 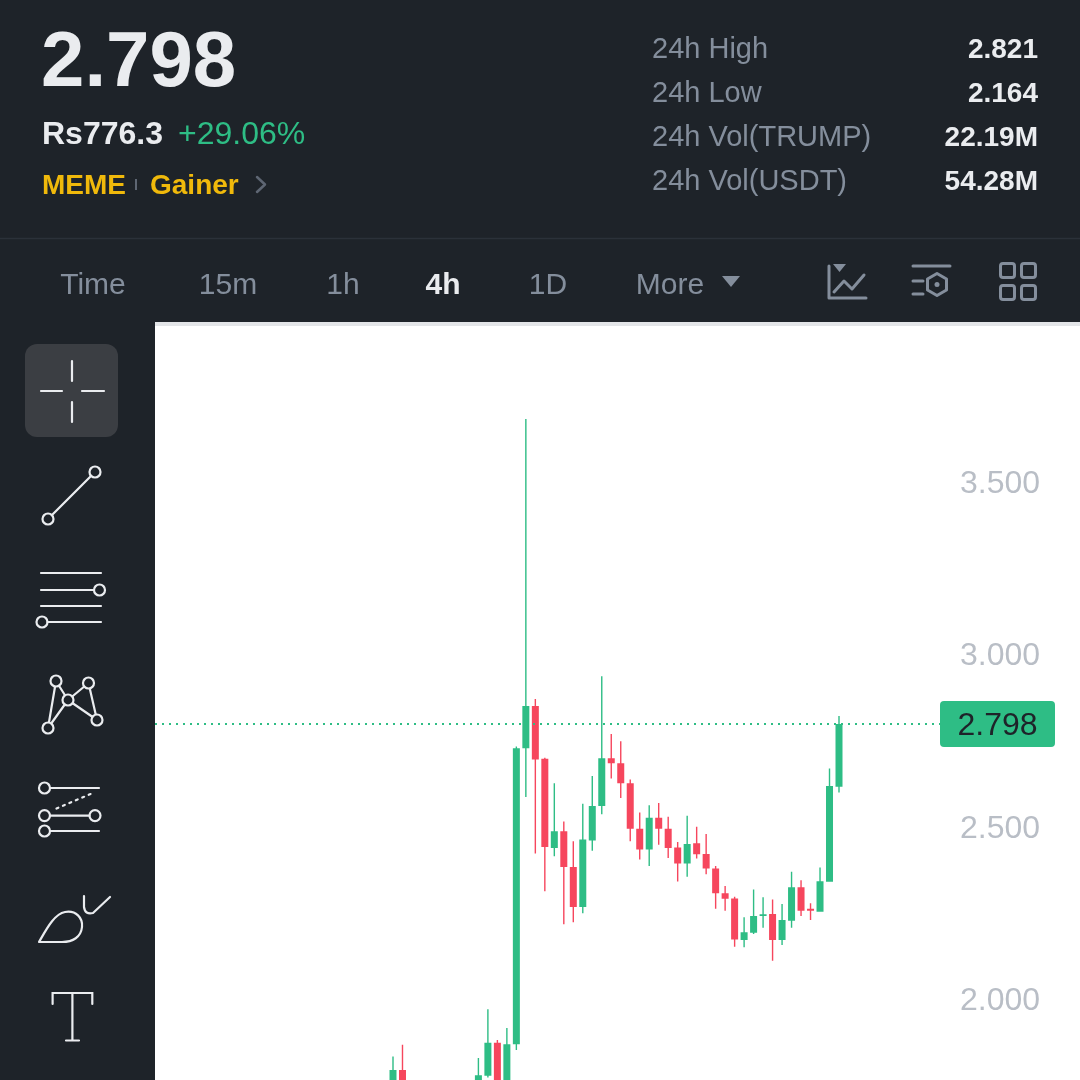 I want to click on text: 24h Vol(USDT), so click(x=750, y=180).